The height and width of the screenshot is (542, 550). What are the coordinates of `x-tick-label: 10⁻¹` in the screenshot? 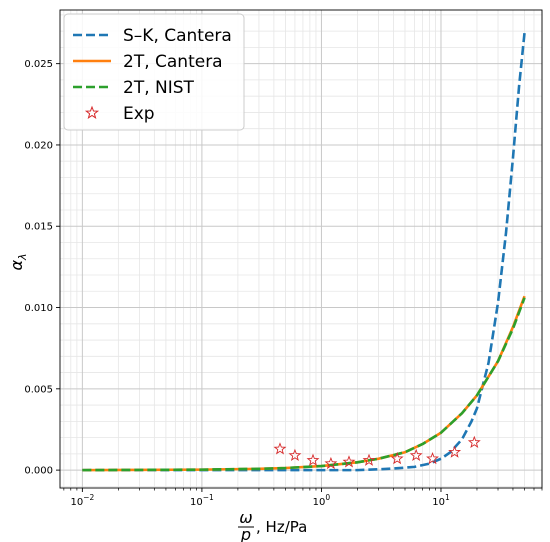 It's located at (202, 500).